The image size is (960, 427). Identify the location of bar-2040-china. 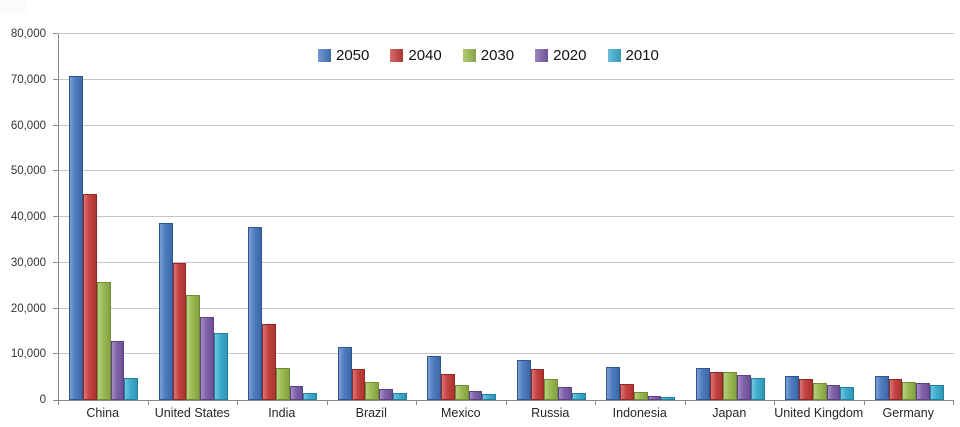
(90, 296).